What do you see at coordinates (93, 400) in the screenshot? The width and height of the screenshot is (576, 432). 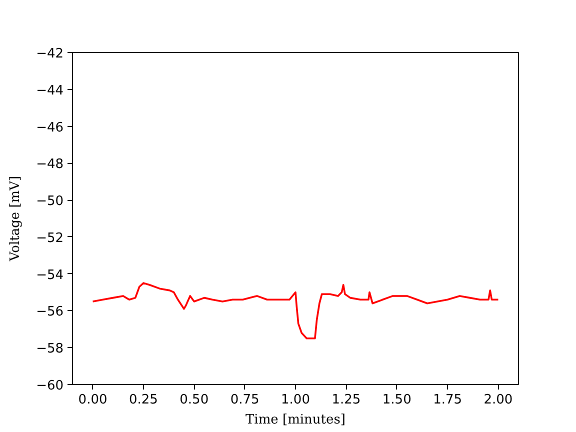 I see `x-tick-label: 0.00` at bounding box center [93, 400].